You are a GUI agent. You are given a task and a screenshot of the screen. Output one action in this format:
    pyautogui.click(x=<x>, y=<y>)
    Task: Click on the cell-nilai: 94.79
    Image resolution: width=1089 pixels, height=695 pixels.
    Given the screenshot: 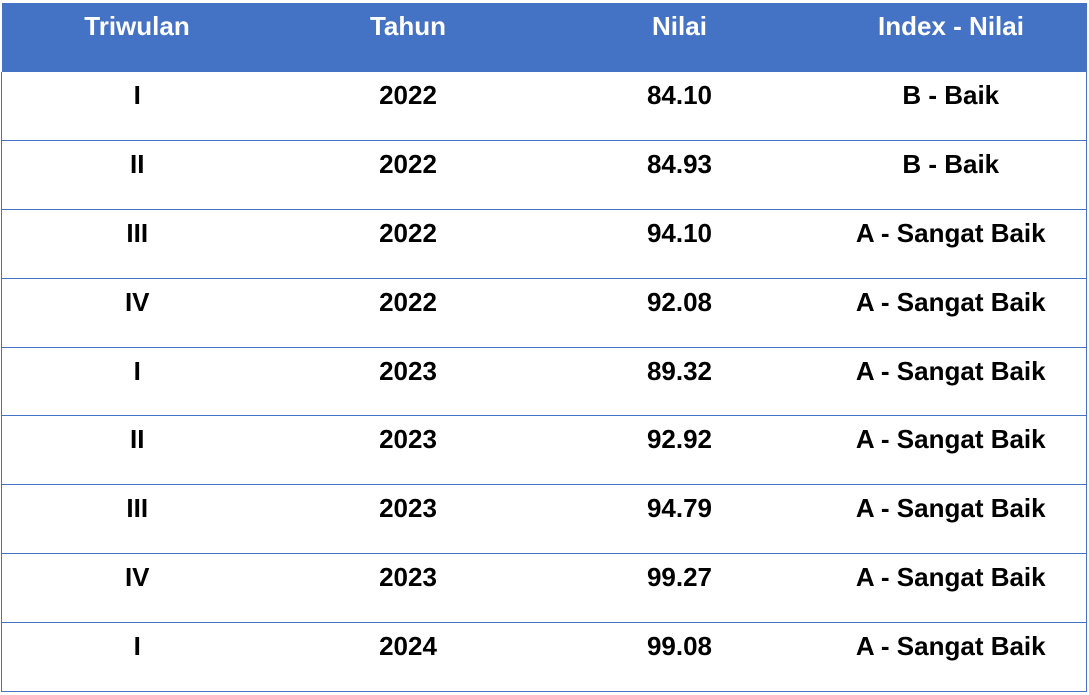 What is the action you would take?
    pyautogui.click(x=679, y=519)
    